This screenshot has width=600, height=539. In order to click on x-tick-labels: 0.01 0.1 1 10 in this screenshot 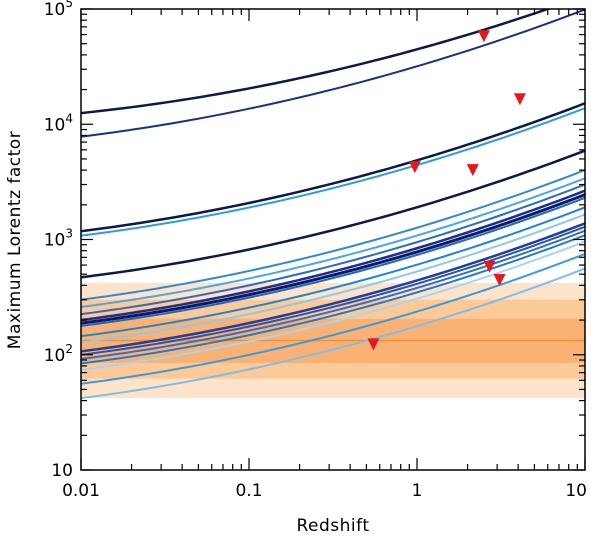, I will do `click(324, 491)`.